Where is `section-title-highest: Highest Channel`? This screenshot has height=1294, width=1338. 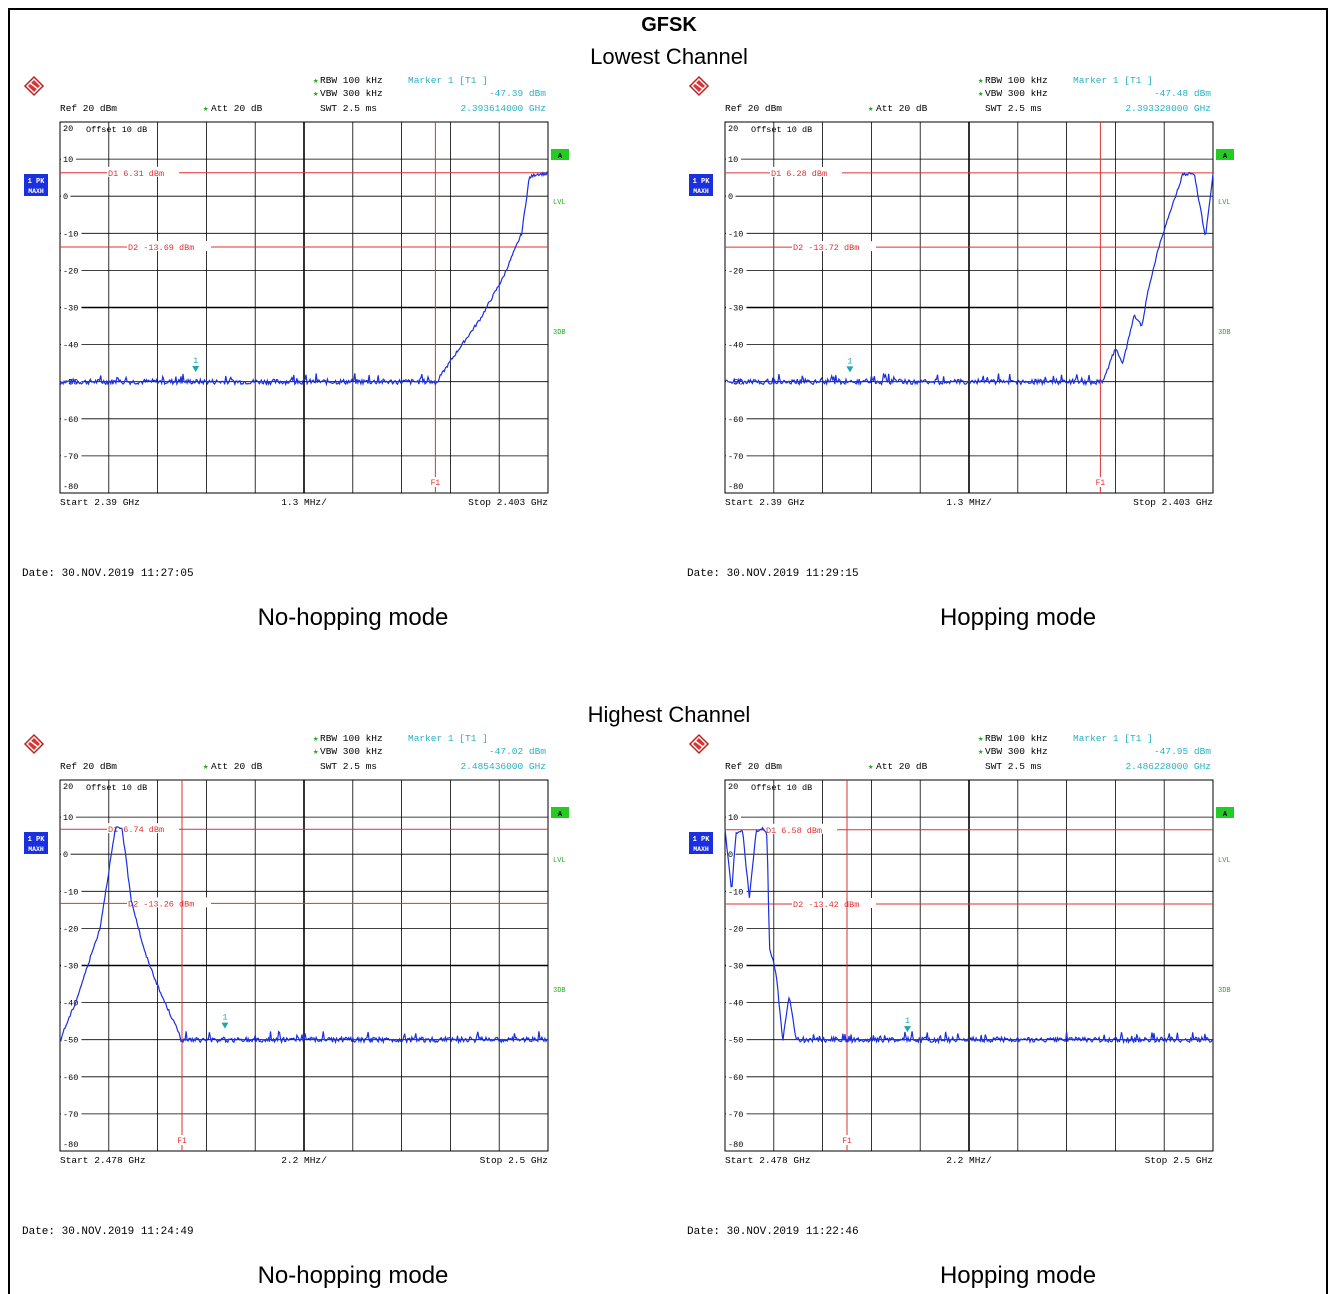 section-title-highest: Highest Channel is located at coordinates (669, 714).